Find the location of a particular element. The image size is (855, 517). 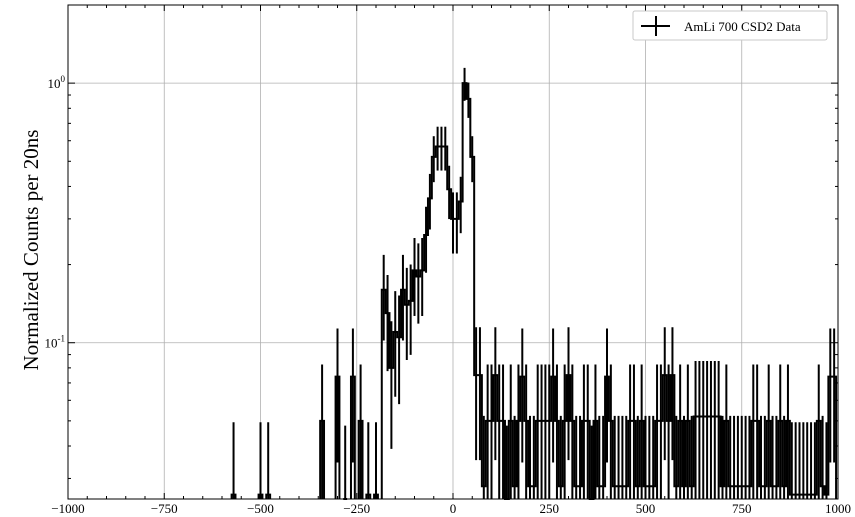

legend-box is located at coordinates (730, 25).